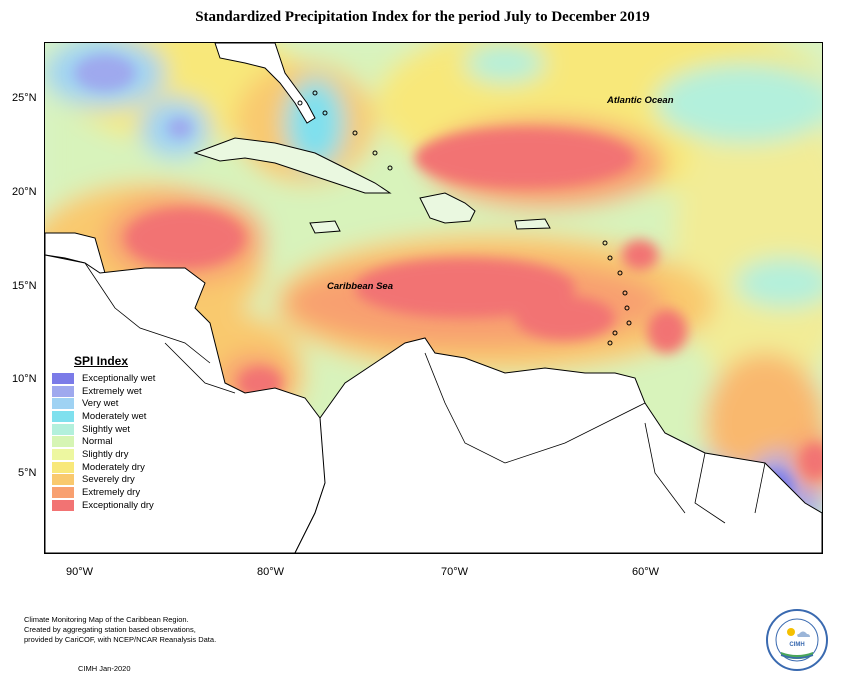  What do you see at coordinates (24, 286) in the screenshot?
I see `lat-label-15: 15°N` at bounding box center [24, 286].